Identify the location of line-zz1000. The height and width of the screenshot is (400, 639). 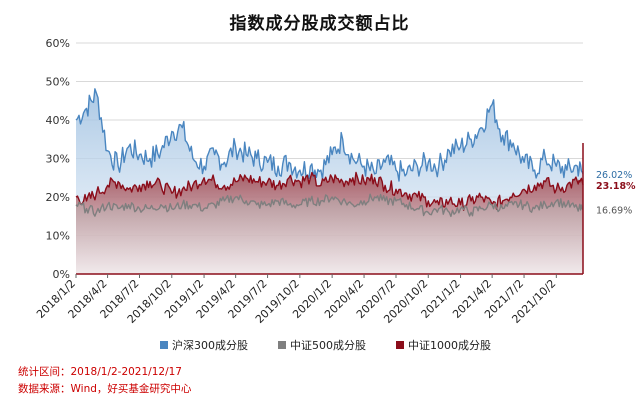
(329, 191).